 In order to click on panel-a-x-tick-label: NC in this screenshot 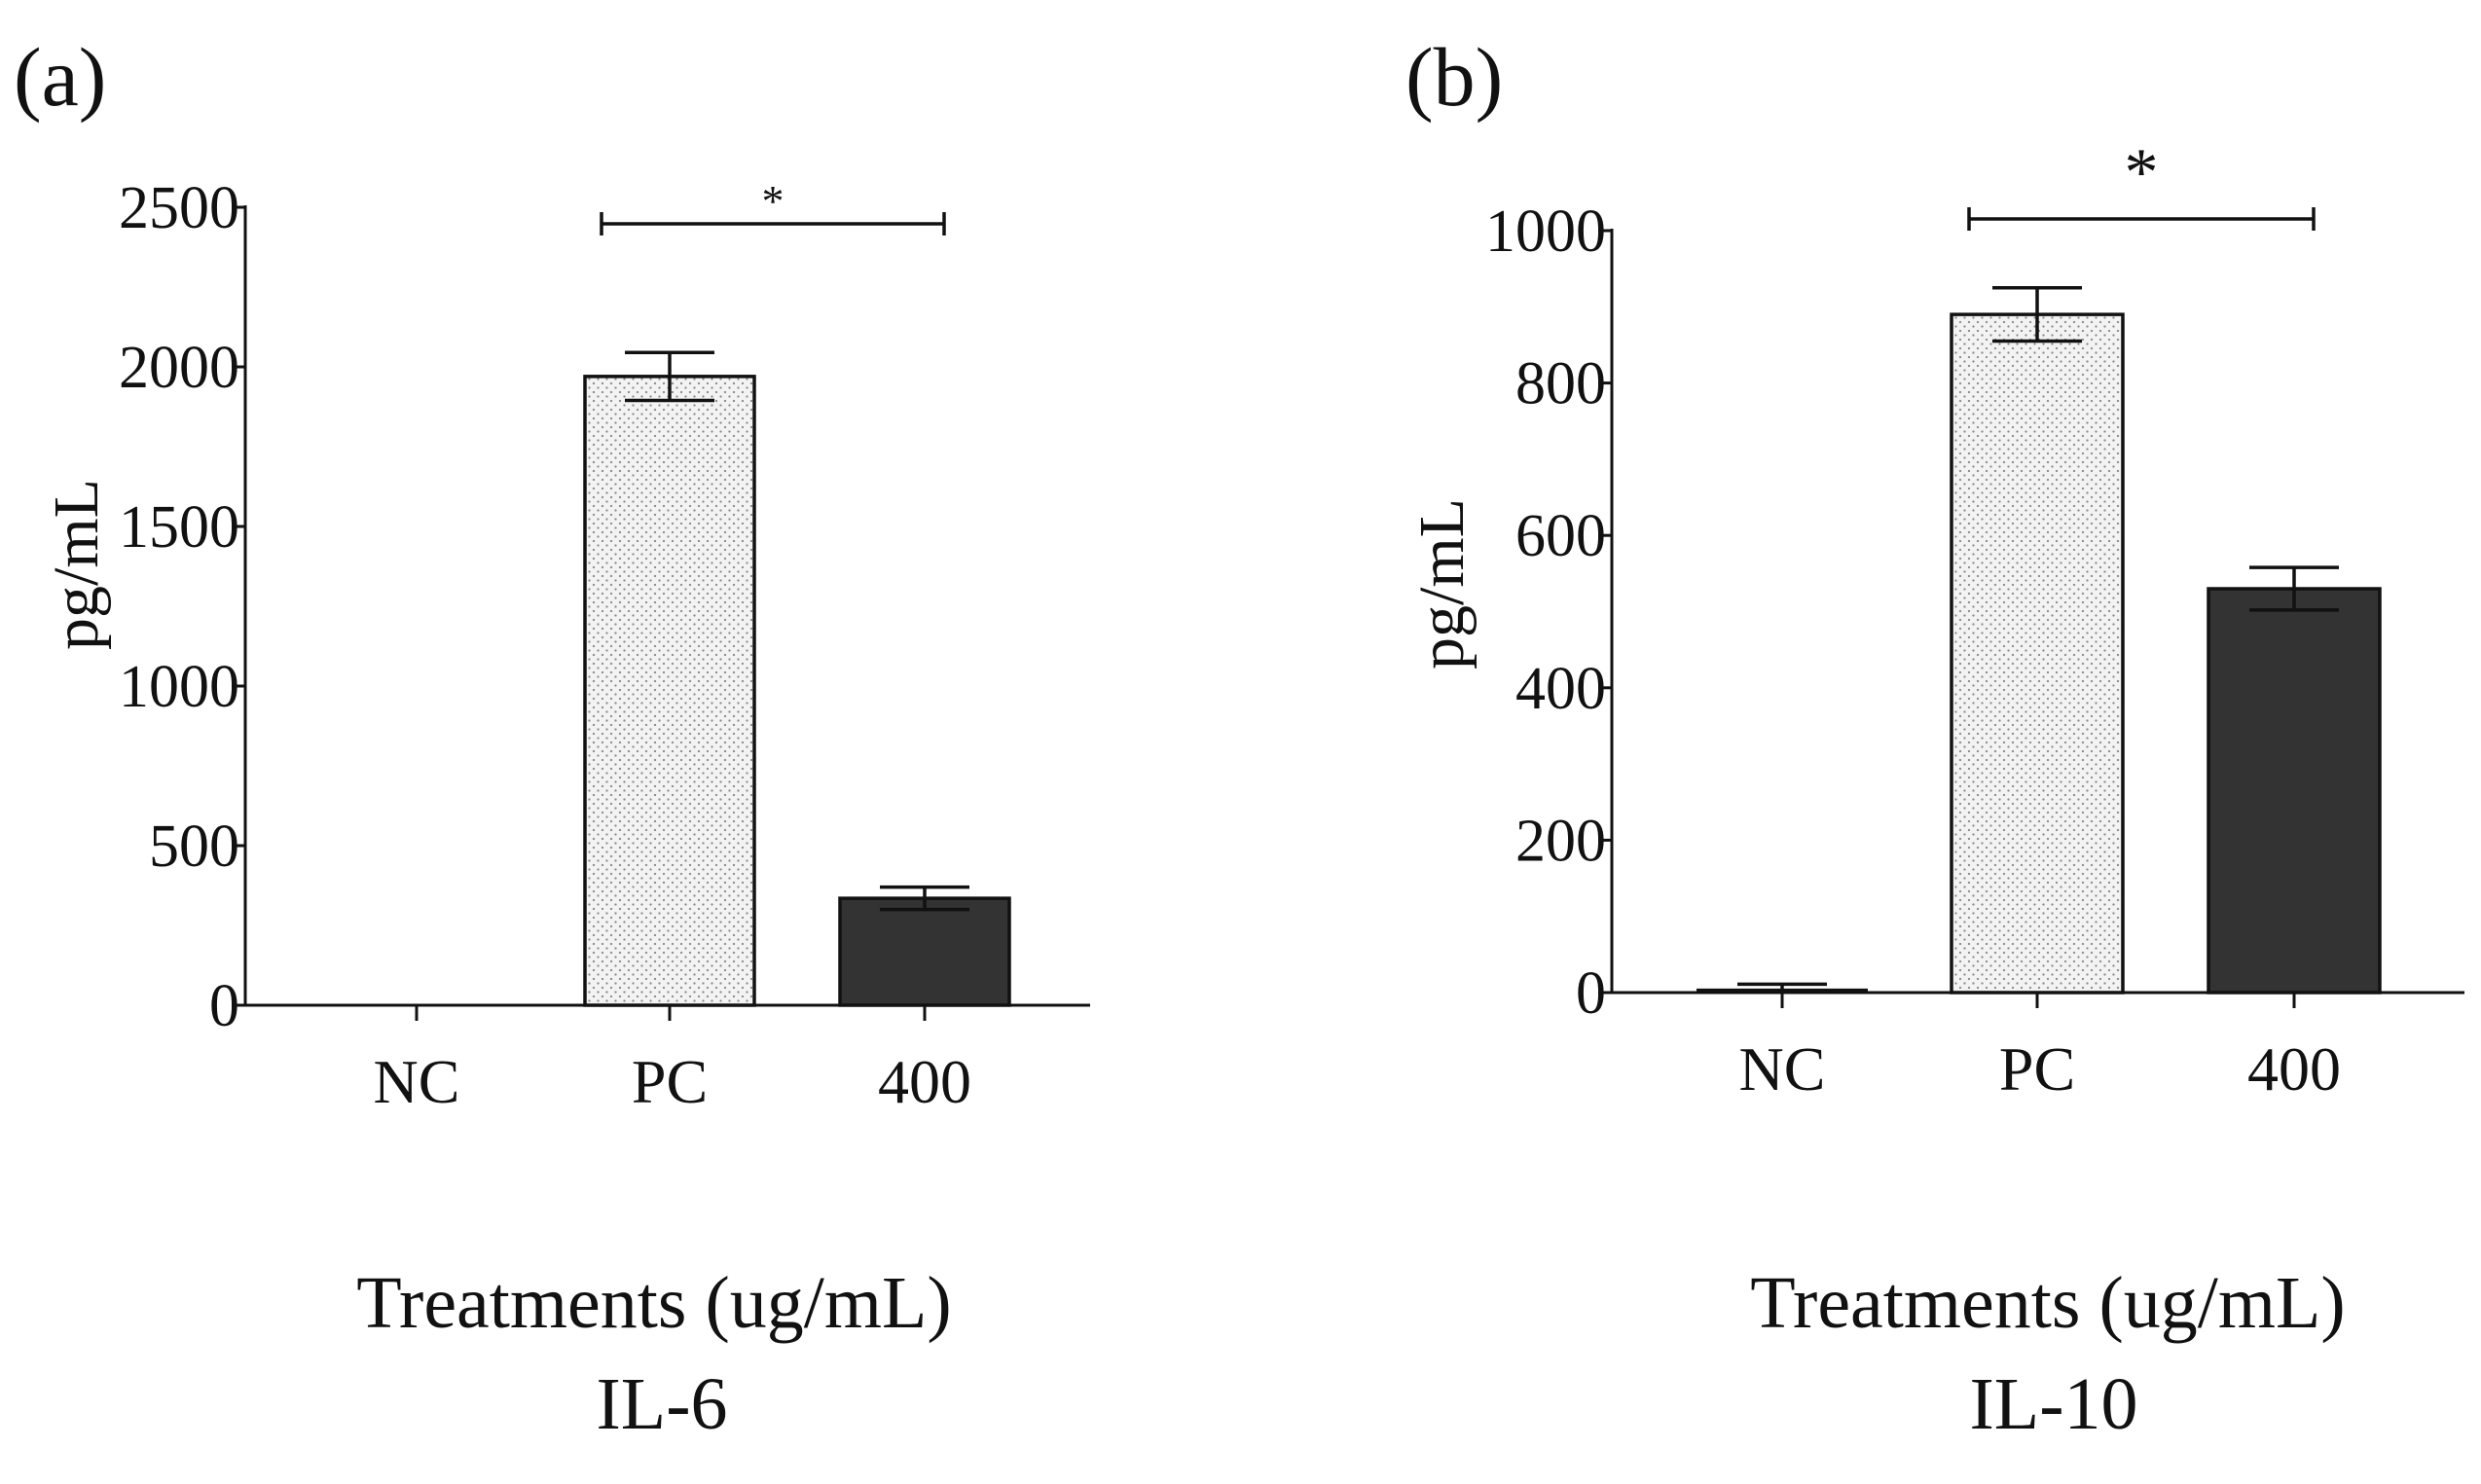, I will do `click(417, 1081)`.